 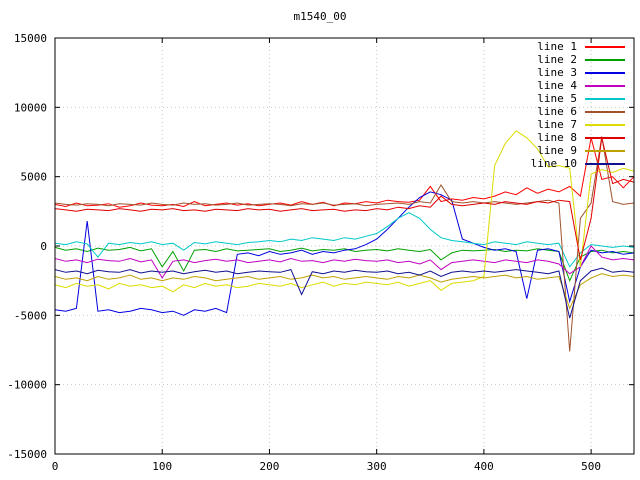 I want to click on legend-item-line-5: line 5, so click(x=581, y=98).